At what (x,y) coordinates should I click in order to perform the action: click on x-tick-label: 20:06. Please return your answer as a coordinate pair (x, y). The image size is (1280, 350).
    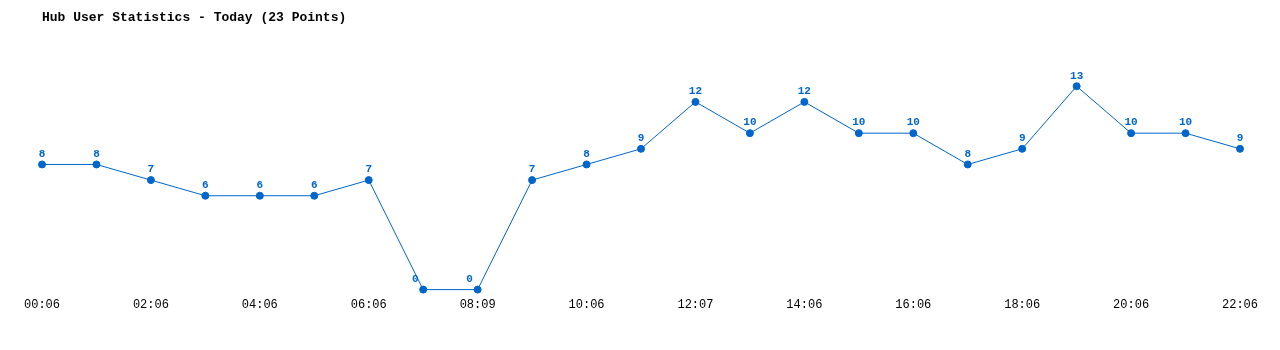
    Looking at the image, I should click on (1131, 304).